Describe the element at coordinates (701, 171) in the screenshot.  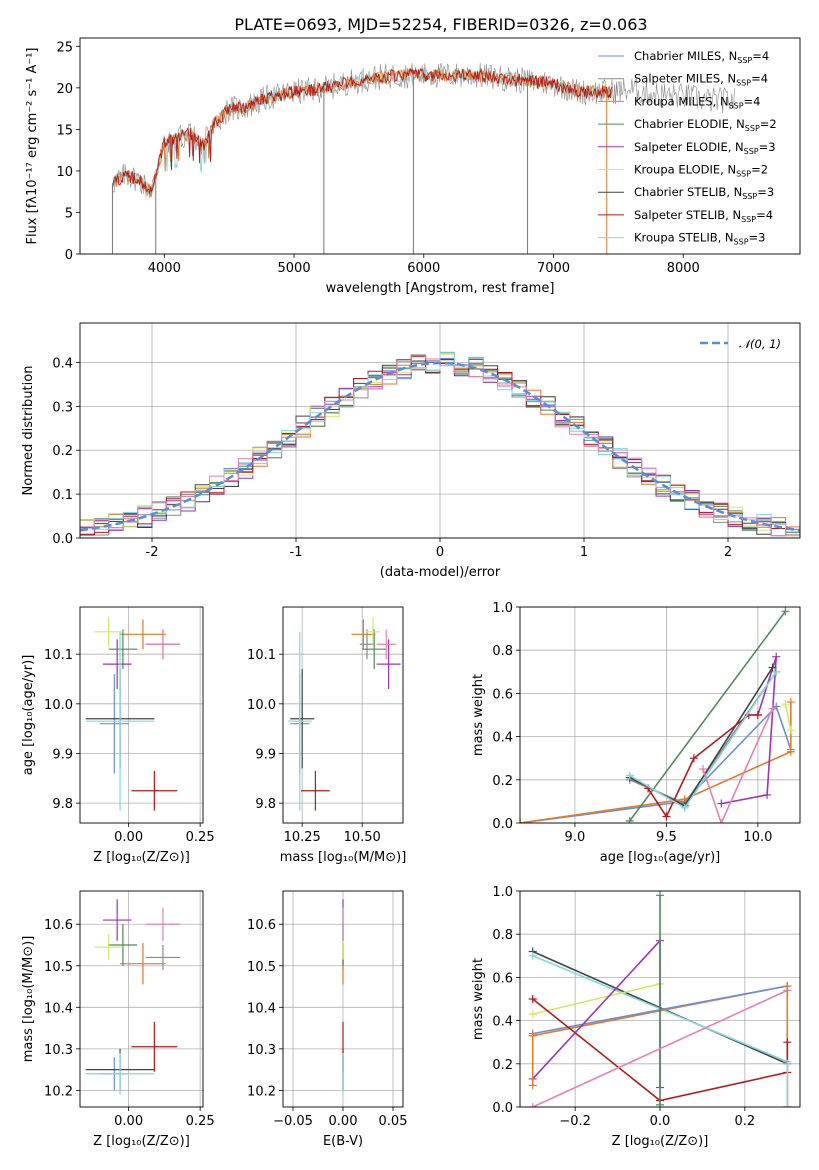
I see `spectrum-legend-label-5: Kroupa ELODIE, NSSP=2` at that location.